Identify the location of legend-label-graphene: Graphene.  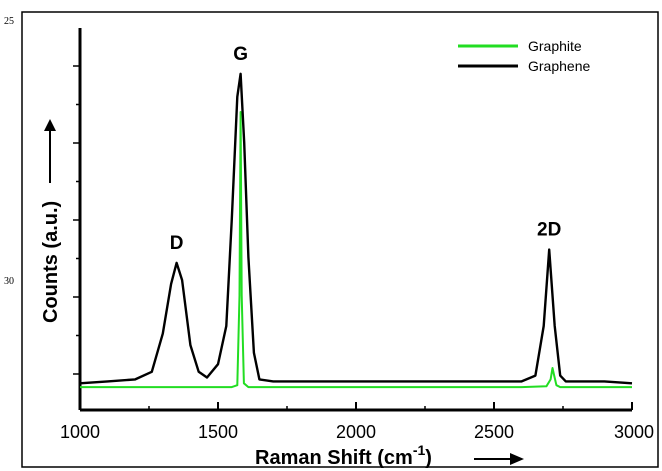
(559, 66).